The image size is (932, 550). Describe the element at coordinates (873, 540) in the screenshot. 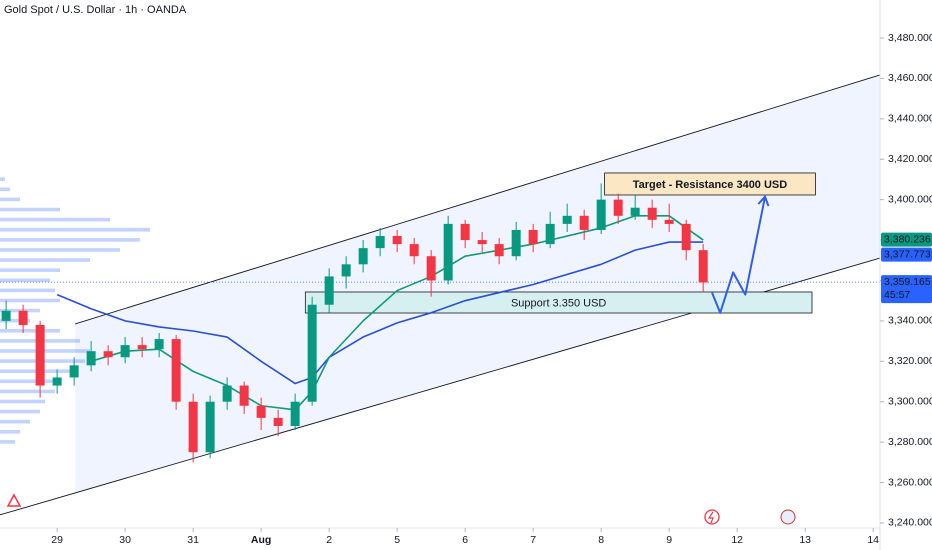

I see `x-tick-label: 14` at that location.